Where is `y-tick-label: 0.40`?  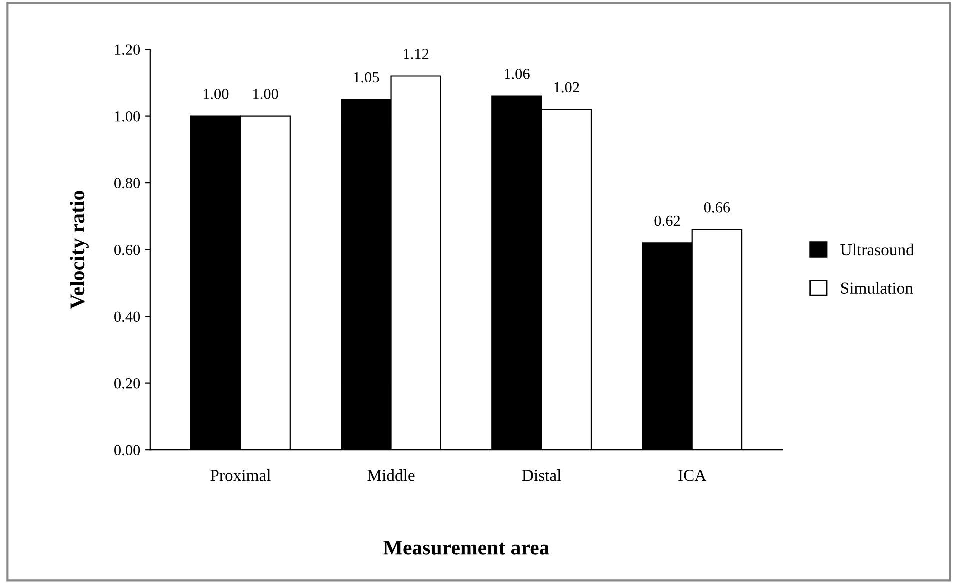 y-tick-label: 0.40 is located at coordinates (127, 317).